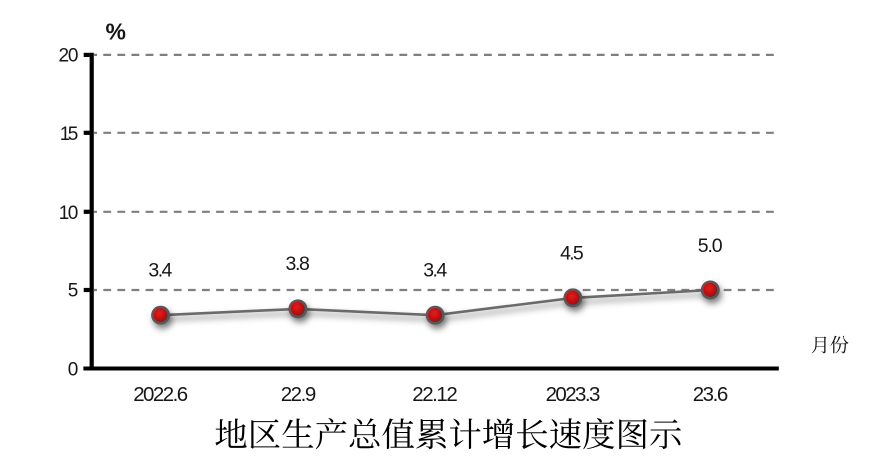 This screenshot has height=474, width=872. Describe the element at coordinates (298, 264) in the screenshot. I see `svg-text: 3.8` at that location.